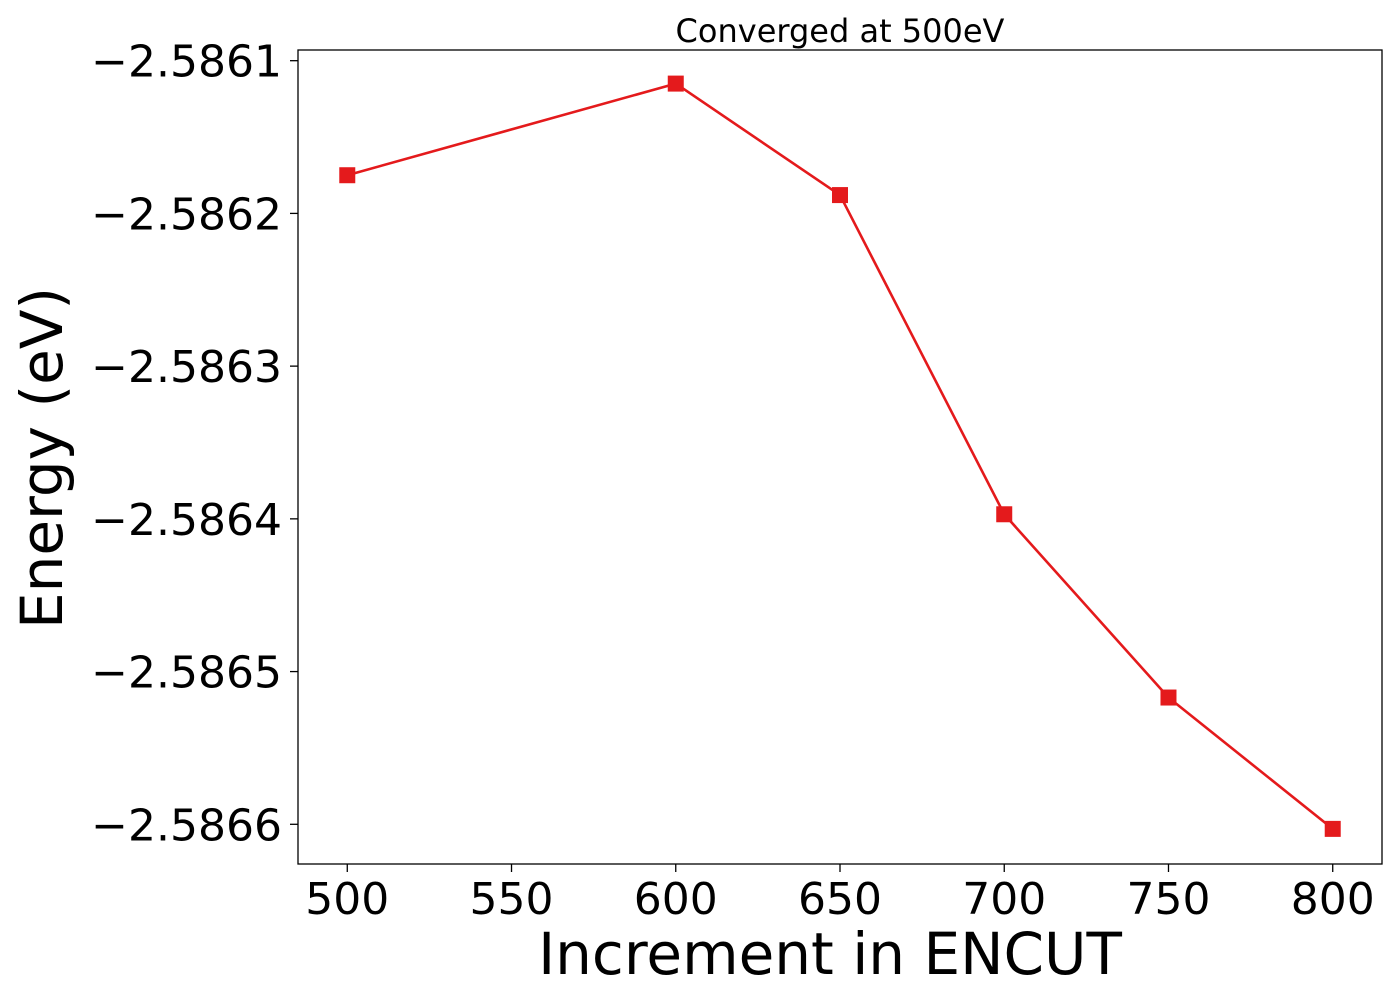 The image size is (1400, 1000). I want to click on y-tick-label: −2.5861, so click(186, 62).